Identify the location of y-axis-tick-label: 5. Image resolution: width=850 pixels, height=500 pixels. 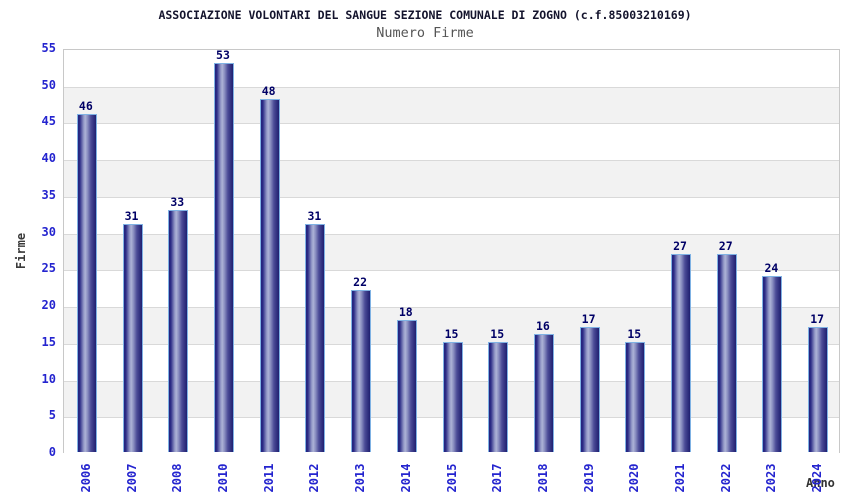
(52, 415).